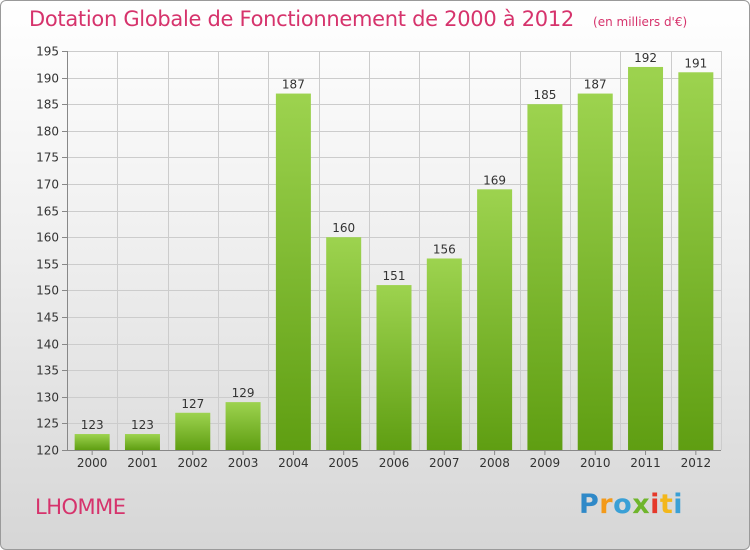  I want to click on y-tick-label: 125, so click(47, 424).